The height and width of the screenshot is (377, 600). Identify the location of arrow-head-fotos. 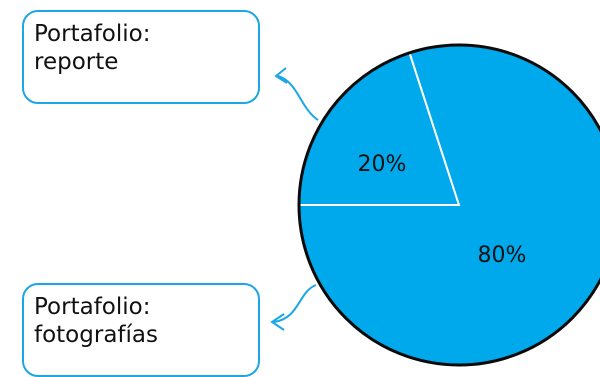
(277, 322).